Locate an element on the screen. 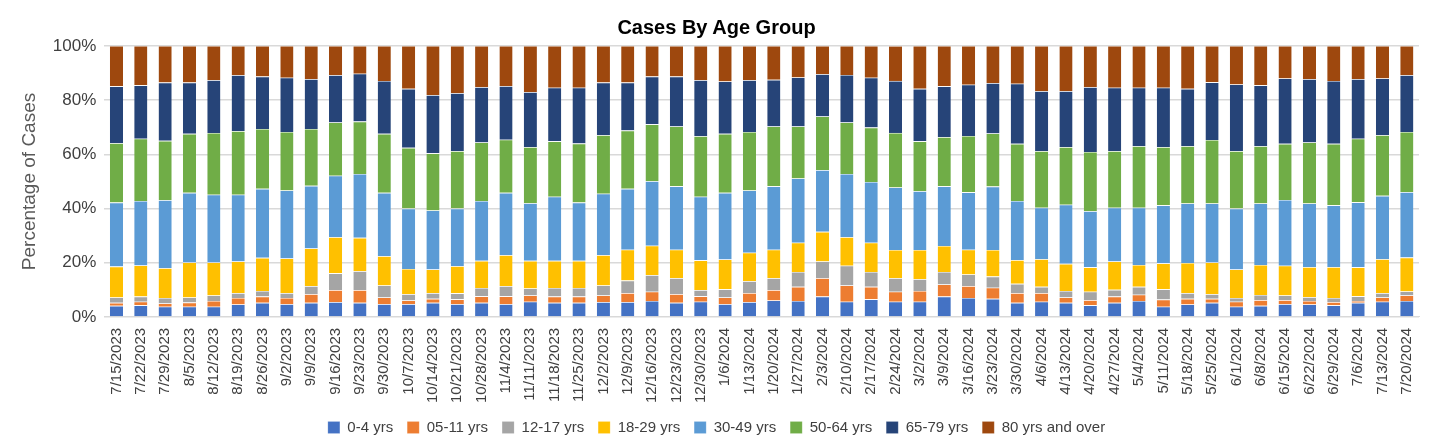 This screenshot has height=447, width=1449. x-tick-label: 3/2/2024 is located at coordinates (919, 357).